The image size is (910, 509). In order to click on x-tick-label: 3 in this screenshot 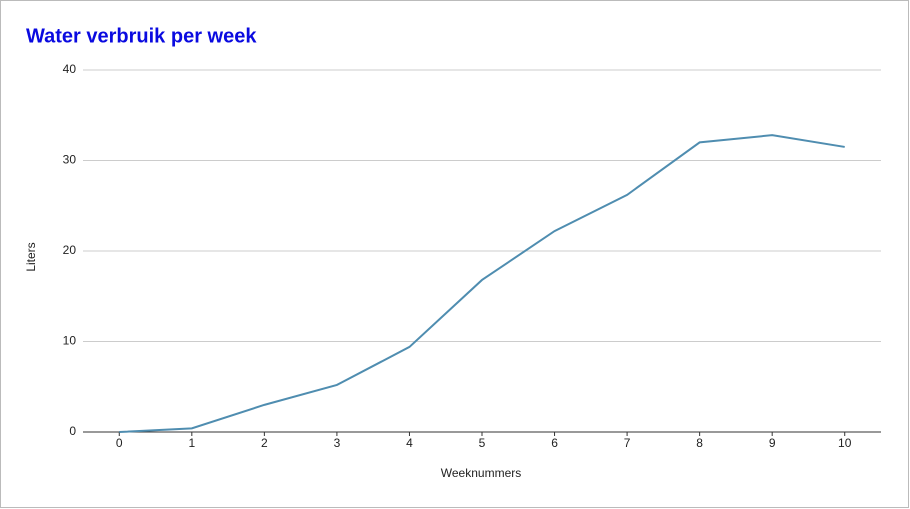, I will do `click(337, 443)`.